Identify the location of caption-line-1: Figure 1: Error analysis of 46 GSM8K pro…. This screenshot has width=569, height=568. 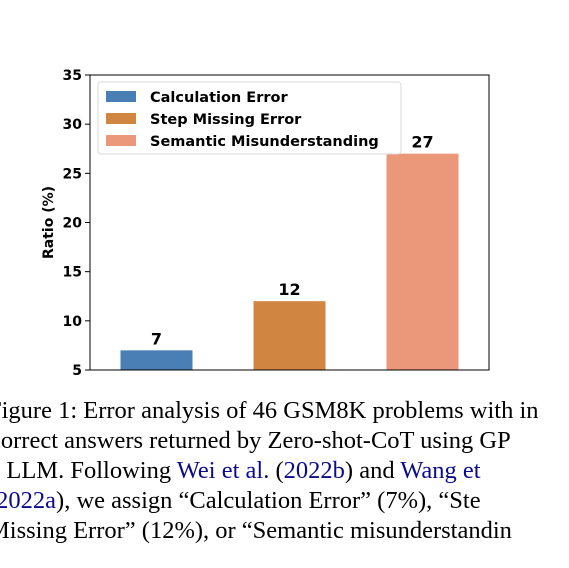
(284, 411).